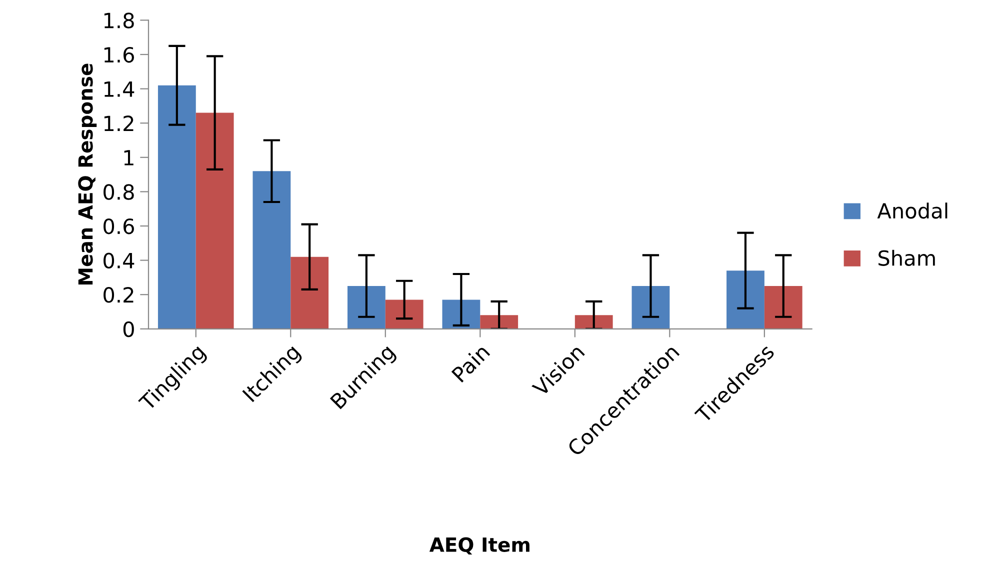 The height and width of the screenshot is (577, 990). What do you see at coordinates (128, 329) in the screenshot?
I see `y-tick-label: 0` at bounding box center [128, 329].